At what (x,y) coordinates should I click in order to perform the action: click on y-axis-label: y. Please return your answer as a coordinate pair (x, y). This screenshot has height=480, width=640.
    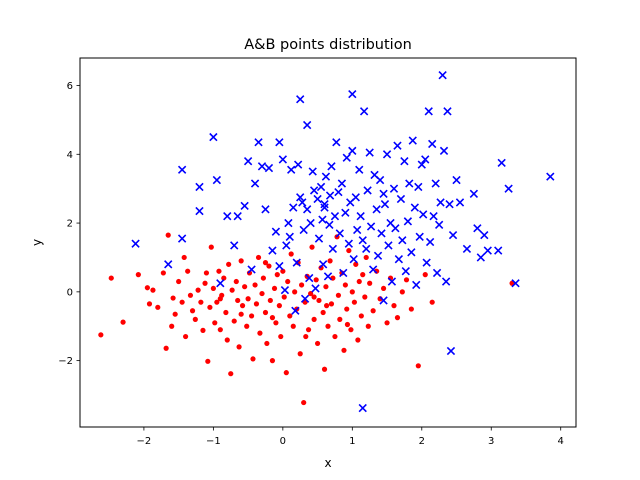
    Looking at the image, I should click on (37, 242).